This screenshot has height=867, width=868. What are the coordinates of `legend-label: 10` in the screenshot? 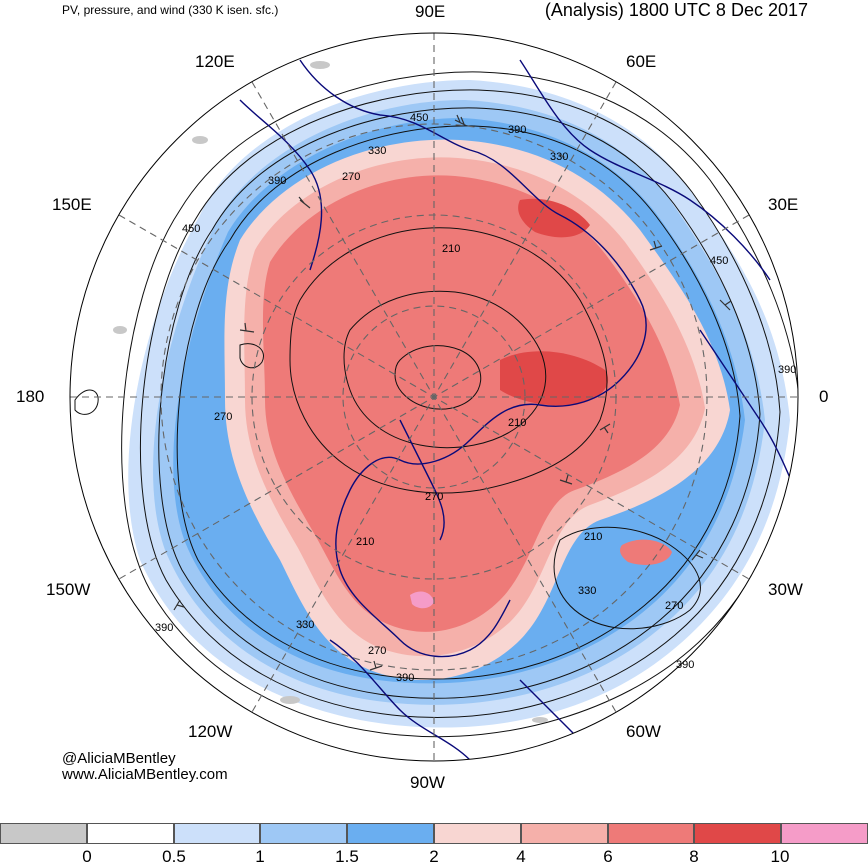 It's located at (780, 856).